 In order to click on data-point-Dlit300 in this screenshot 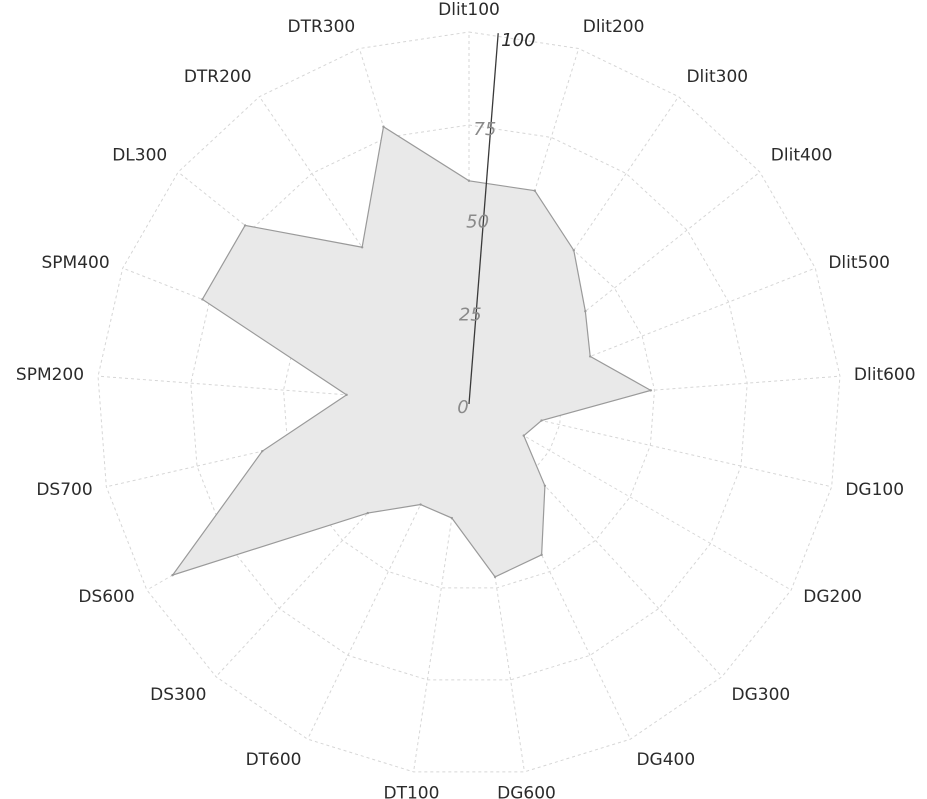, I will do `click(573, 250)`.